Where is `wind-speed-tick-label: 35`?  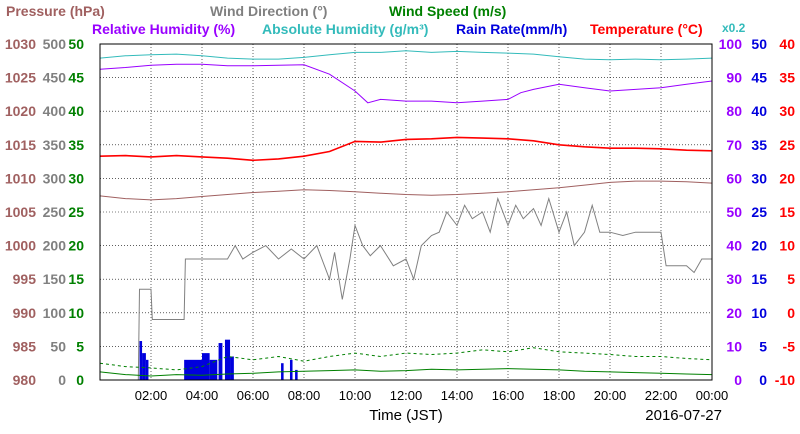
wind-speed-tick-label: 35 is located at coordinates (76, 145).